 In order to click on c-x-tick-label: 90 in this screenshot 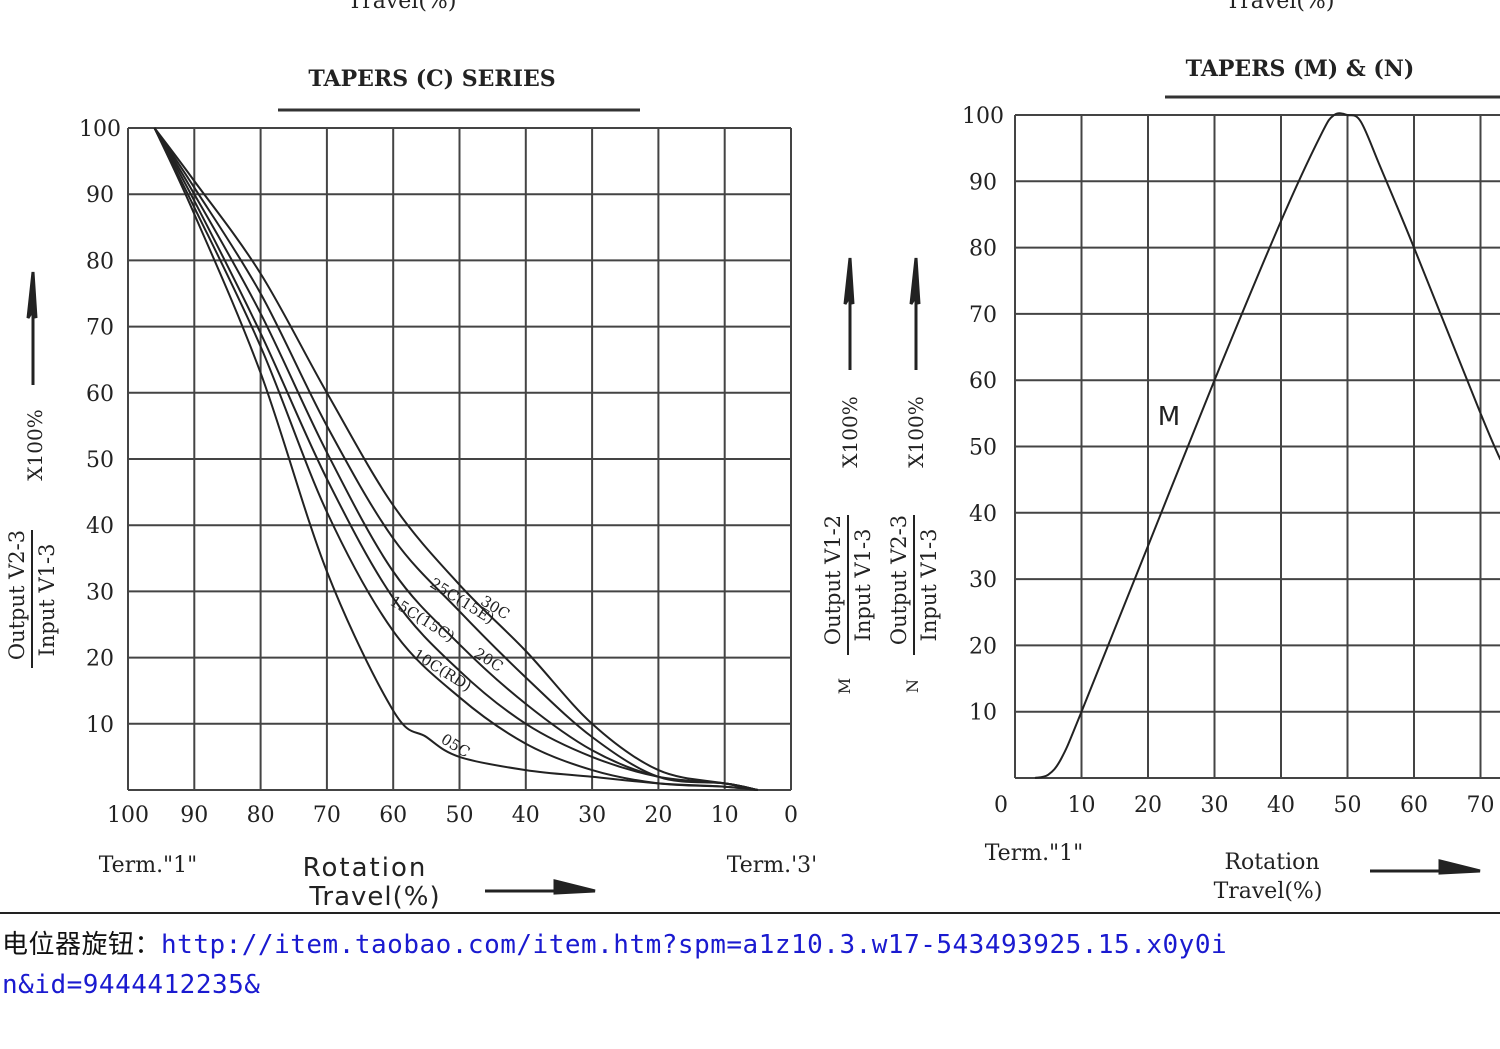, I will do `click(194, 815)`.